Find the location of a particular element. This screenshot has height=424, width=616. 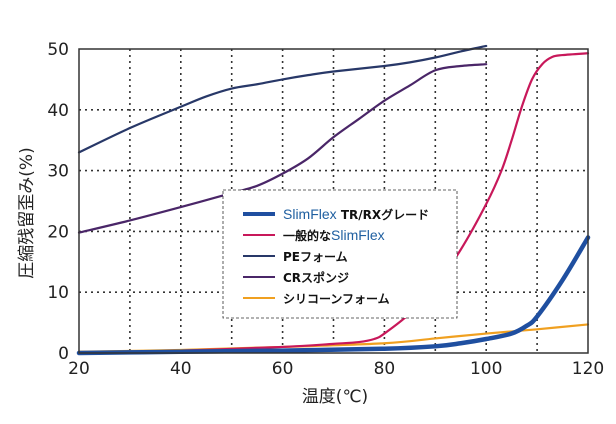

x-tick-label: 120 is located at coordinates (588, 369).